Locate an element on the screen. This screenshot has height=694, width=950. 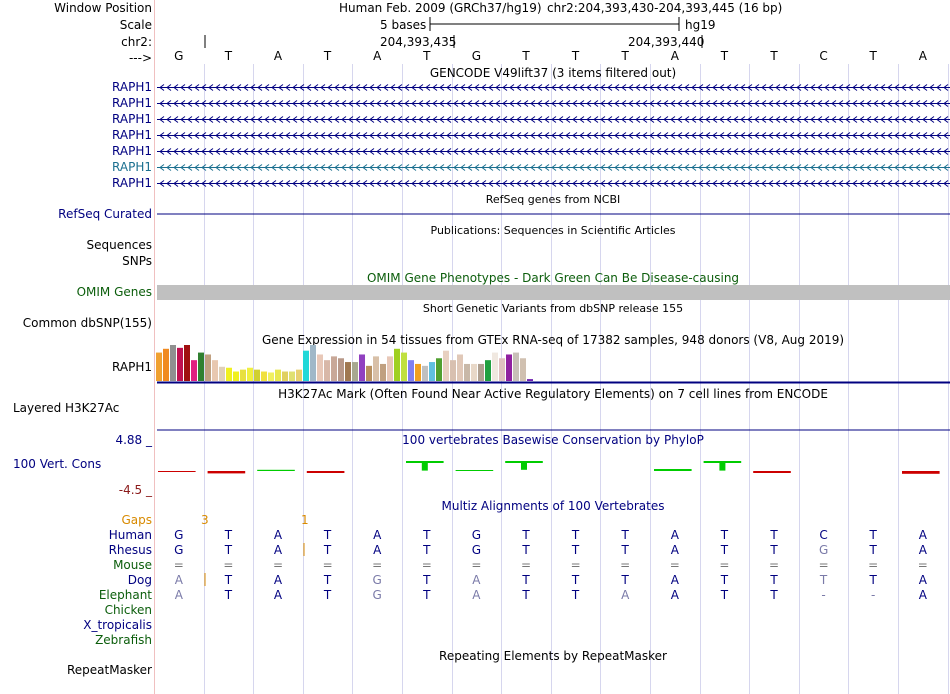
species-label: Mouse is located at coordinates (132, 565).